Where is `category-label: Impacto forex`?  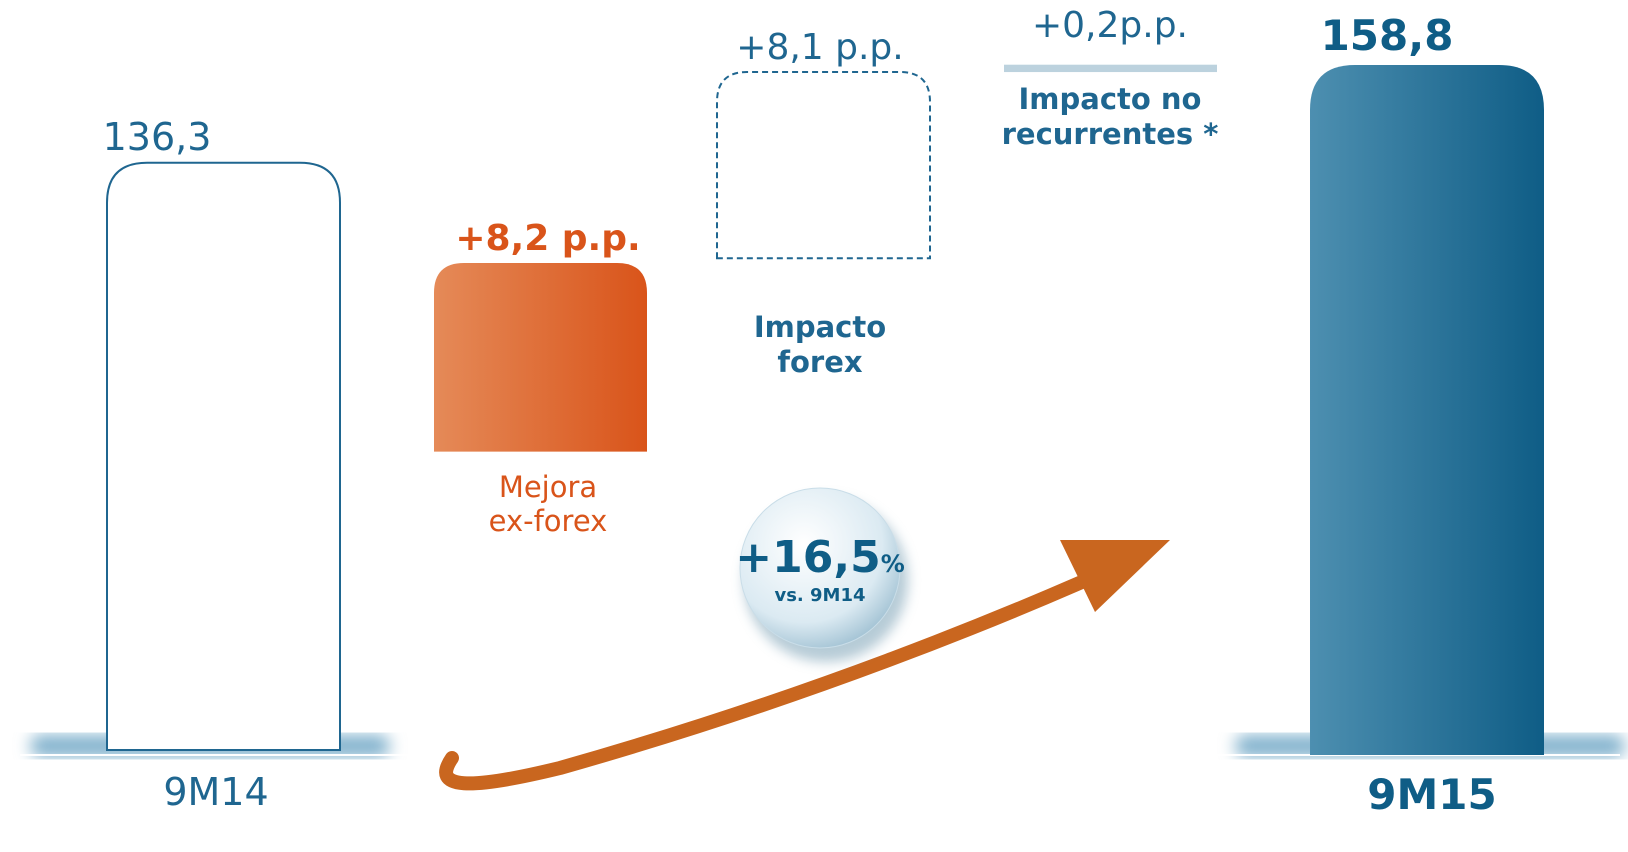 category-label: Impacto forex is located at coordinates (820, 344).